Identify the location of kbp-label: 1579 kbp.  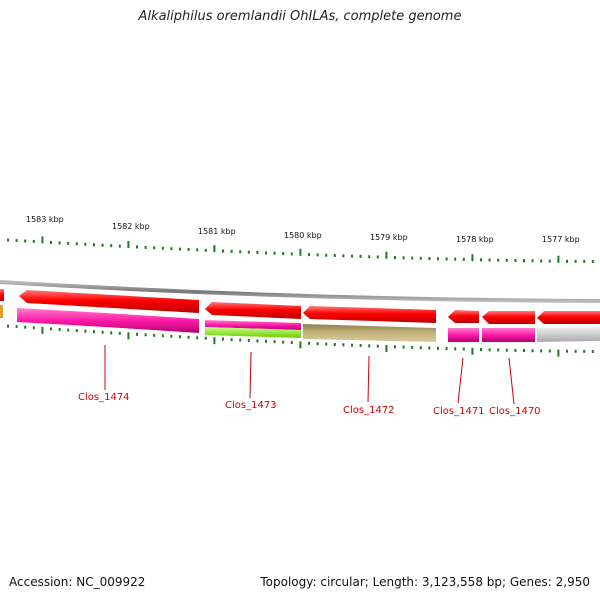
(389, 237).